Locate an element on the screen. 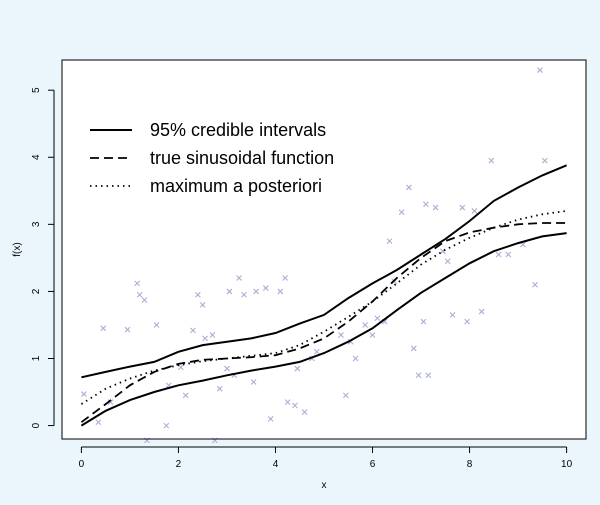 Image resolution: width=600 pixels, height=505 pixels. y-axis-title: f(x) is located at coordinates (17, 249).